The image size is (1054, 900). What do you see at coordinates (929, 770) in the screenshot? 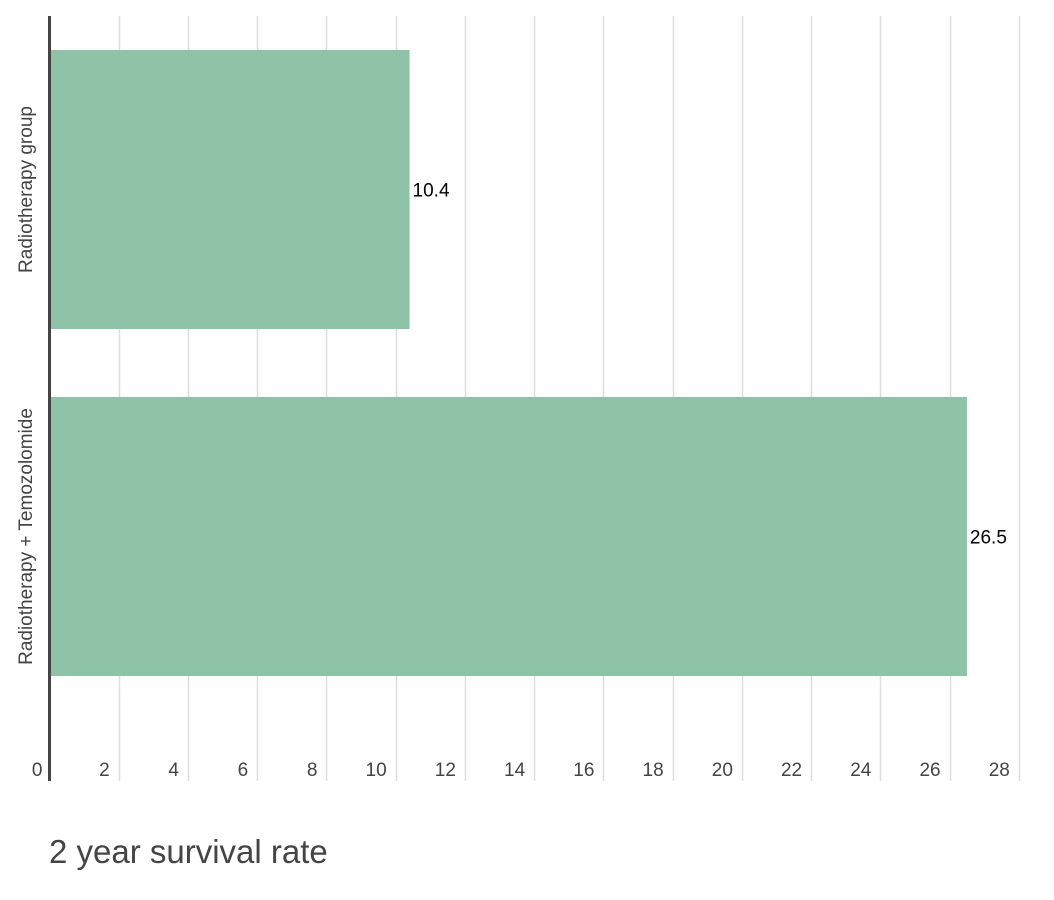
I see `x-tick-label: 26` at bounding box center [929, 770].